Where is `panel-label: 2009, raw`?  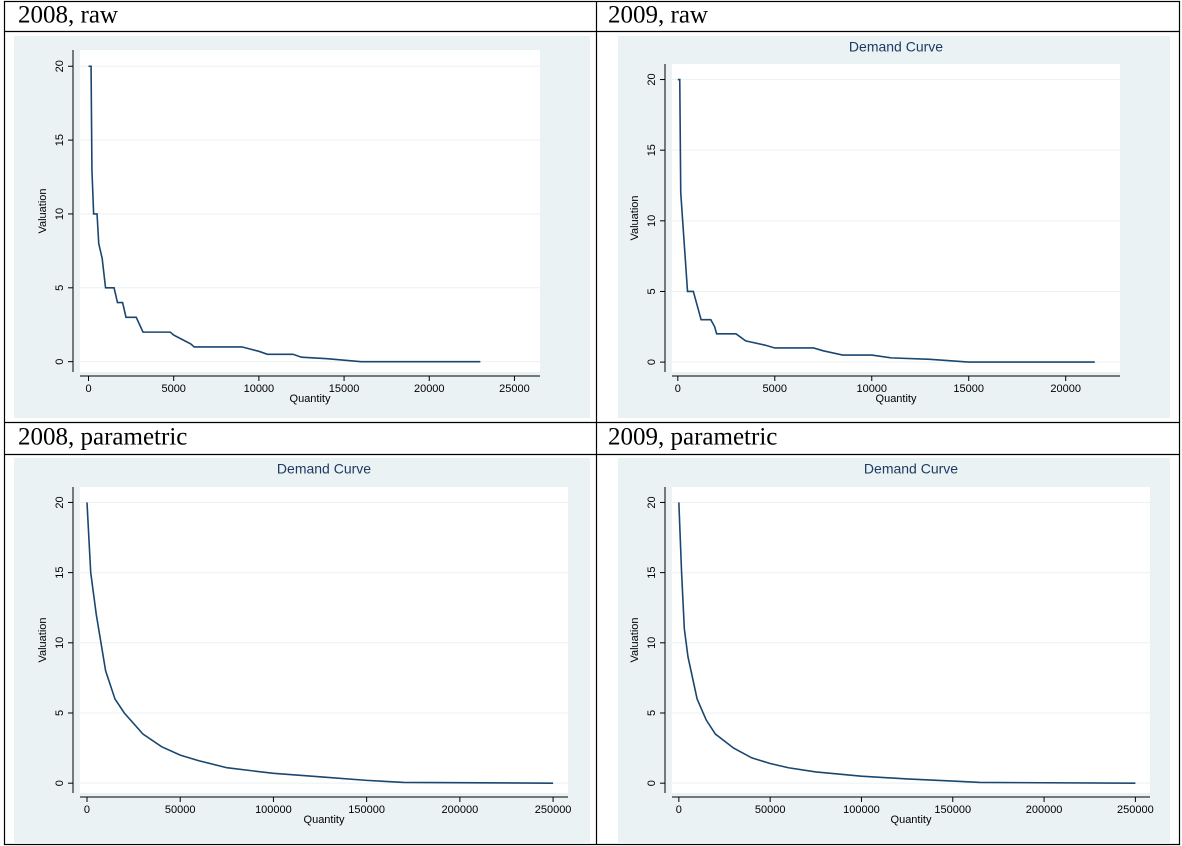 panel-label: 2009, raw is located at coordinates (658, 15).